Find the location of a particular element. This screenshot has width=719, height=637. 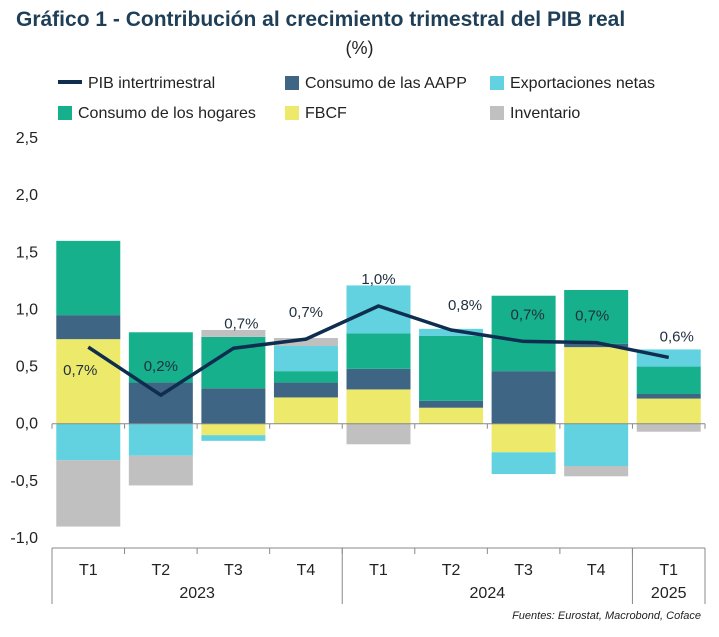

line-data-label: 0,8% is located at coordinates (465, 305).